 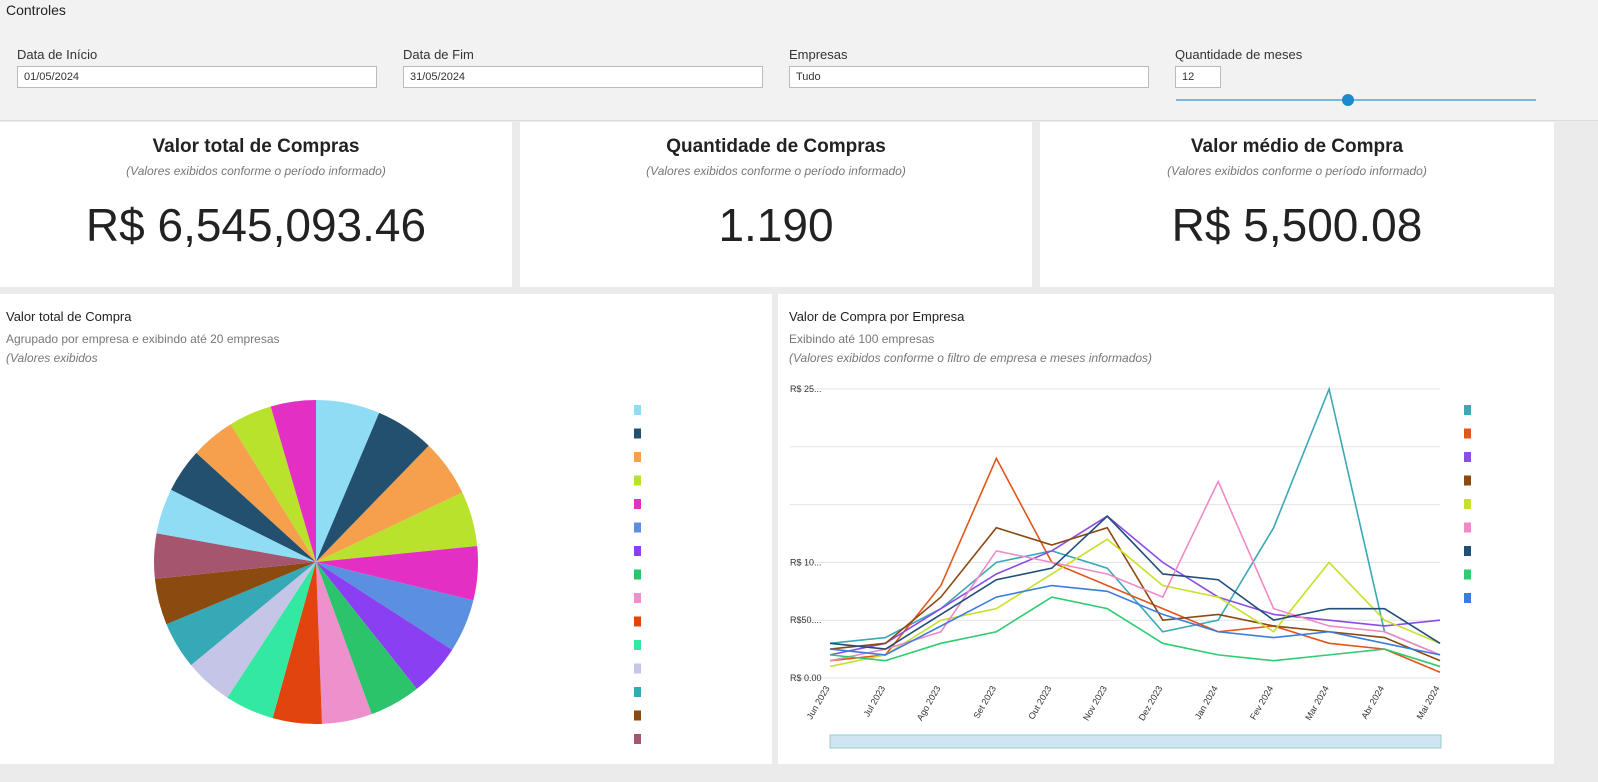 I want to click on kpi-title: Valor médio de Compra, so click(x=1297, y=146).